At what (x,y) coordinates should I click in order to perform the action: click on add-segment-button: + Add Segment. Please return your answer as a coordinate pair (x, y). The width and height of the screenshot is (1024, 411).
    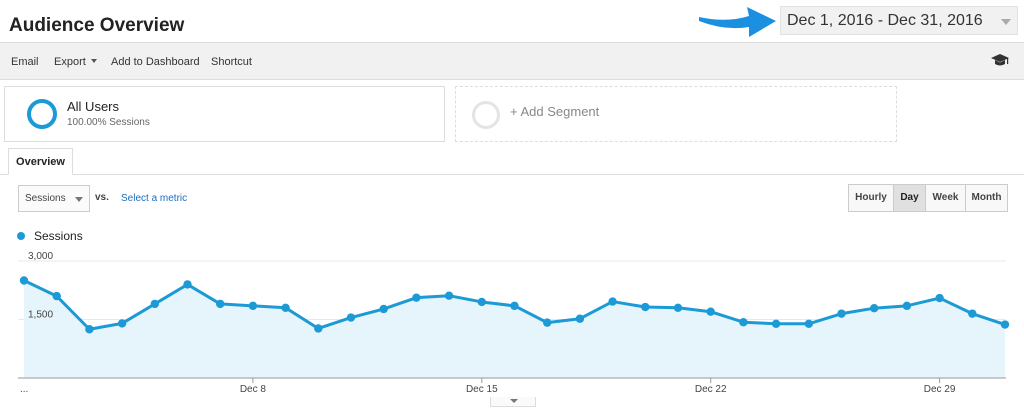
    Looking at the image, I should click on (676, 114).